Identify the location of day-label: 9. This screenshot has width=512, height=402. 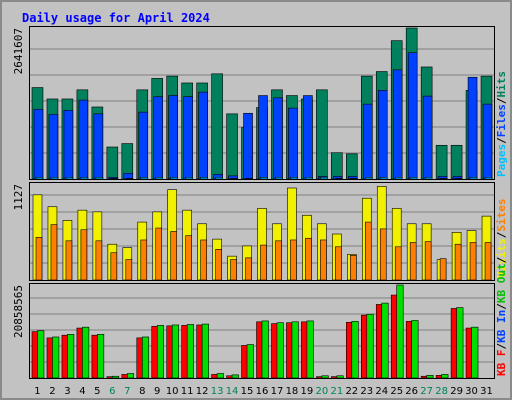
(157, 391).